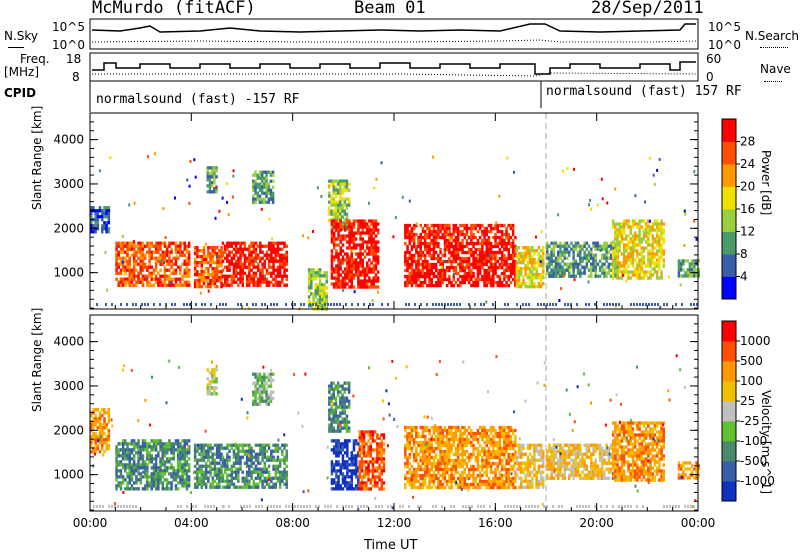  I want to click on cpid-left-text: normalsound (fast) -157 RF, so click(198, 99).